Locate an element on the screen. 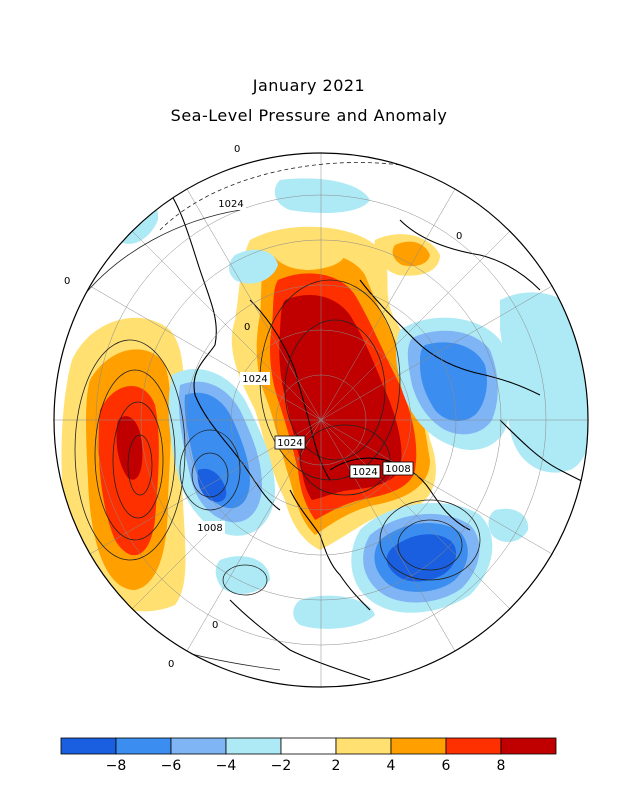 This screenshot has height=800, width=618. colorbar-tick-label: −4 is located at coordinates (226, 766).